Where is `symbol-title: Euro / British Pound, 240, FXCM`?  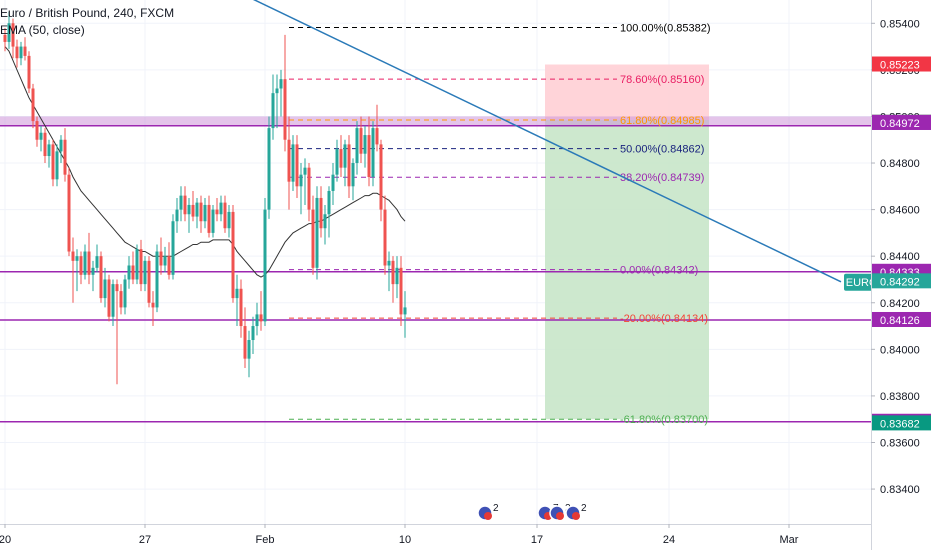
symbol-title: Euro / British Pound, 240, FXCM is located at coordinates (87, 13).